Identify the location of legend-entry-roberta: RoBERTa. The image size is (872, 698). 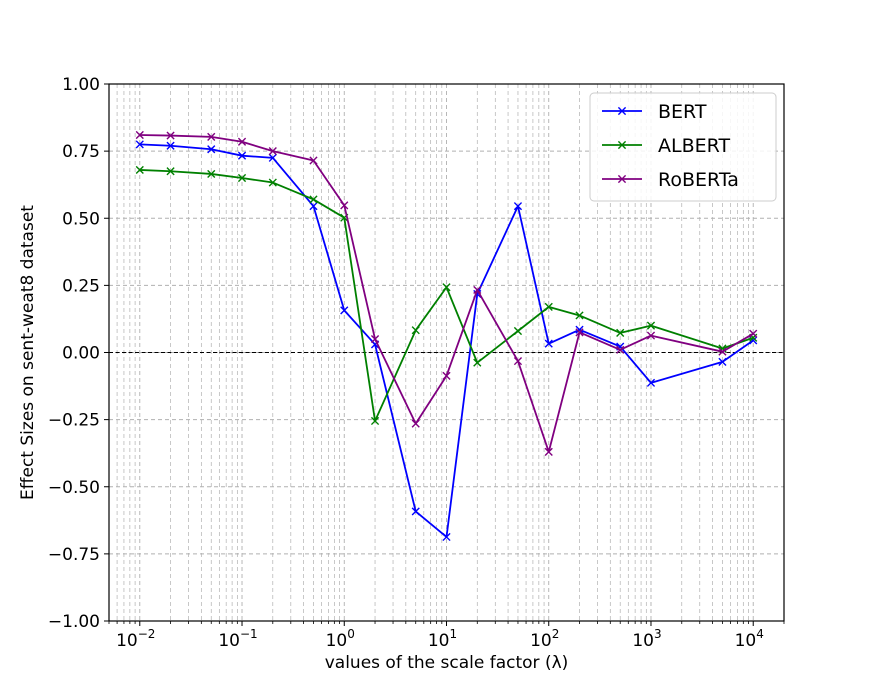
(670, 180).